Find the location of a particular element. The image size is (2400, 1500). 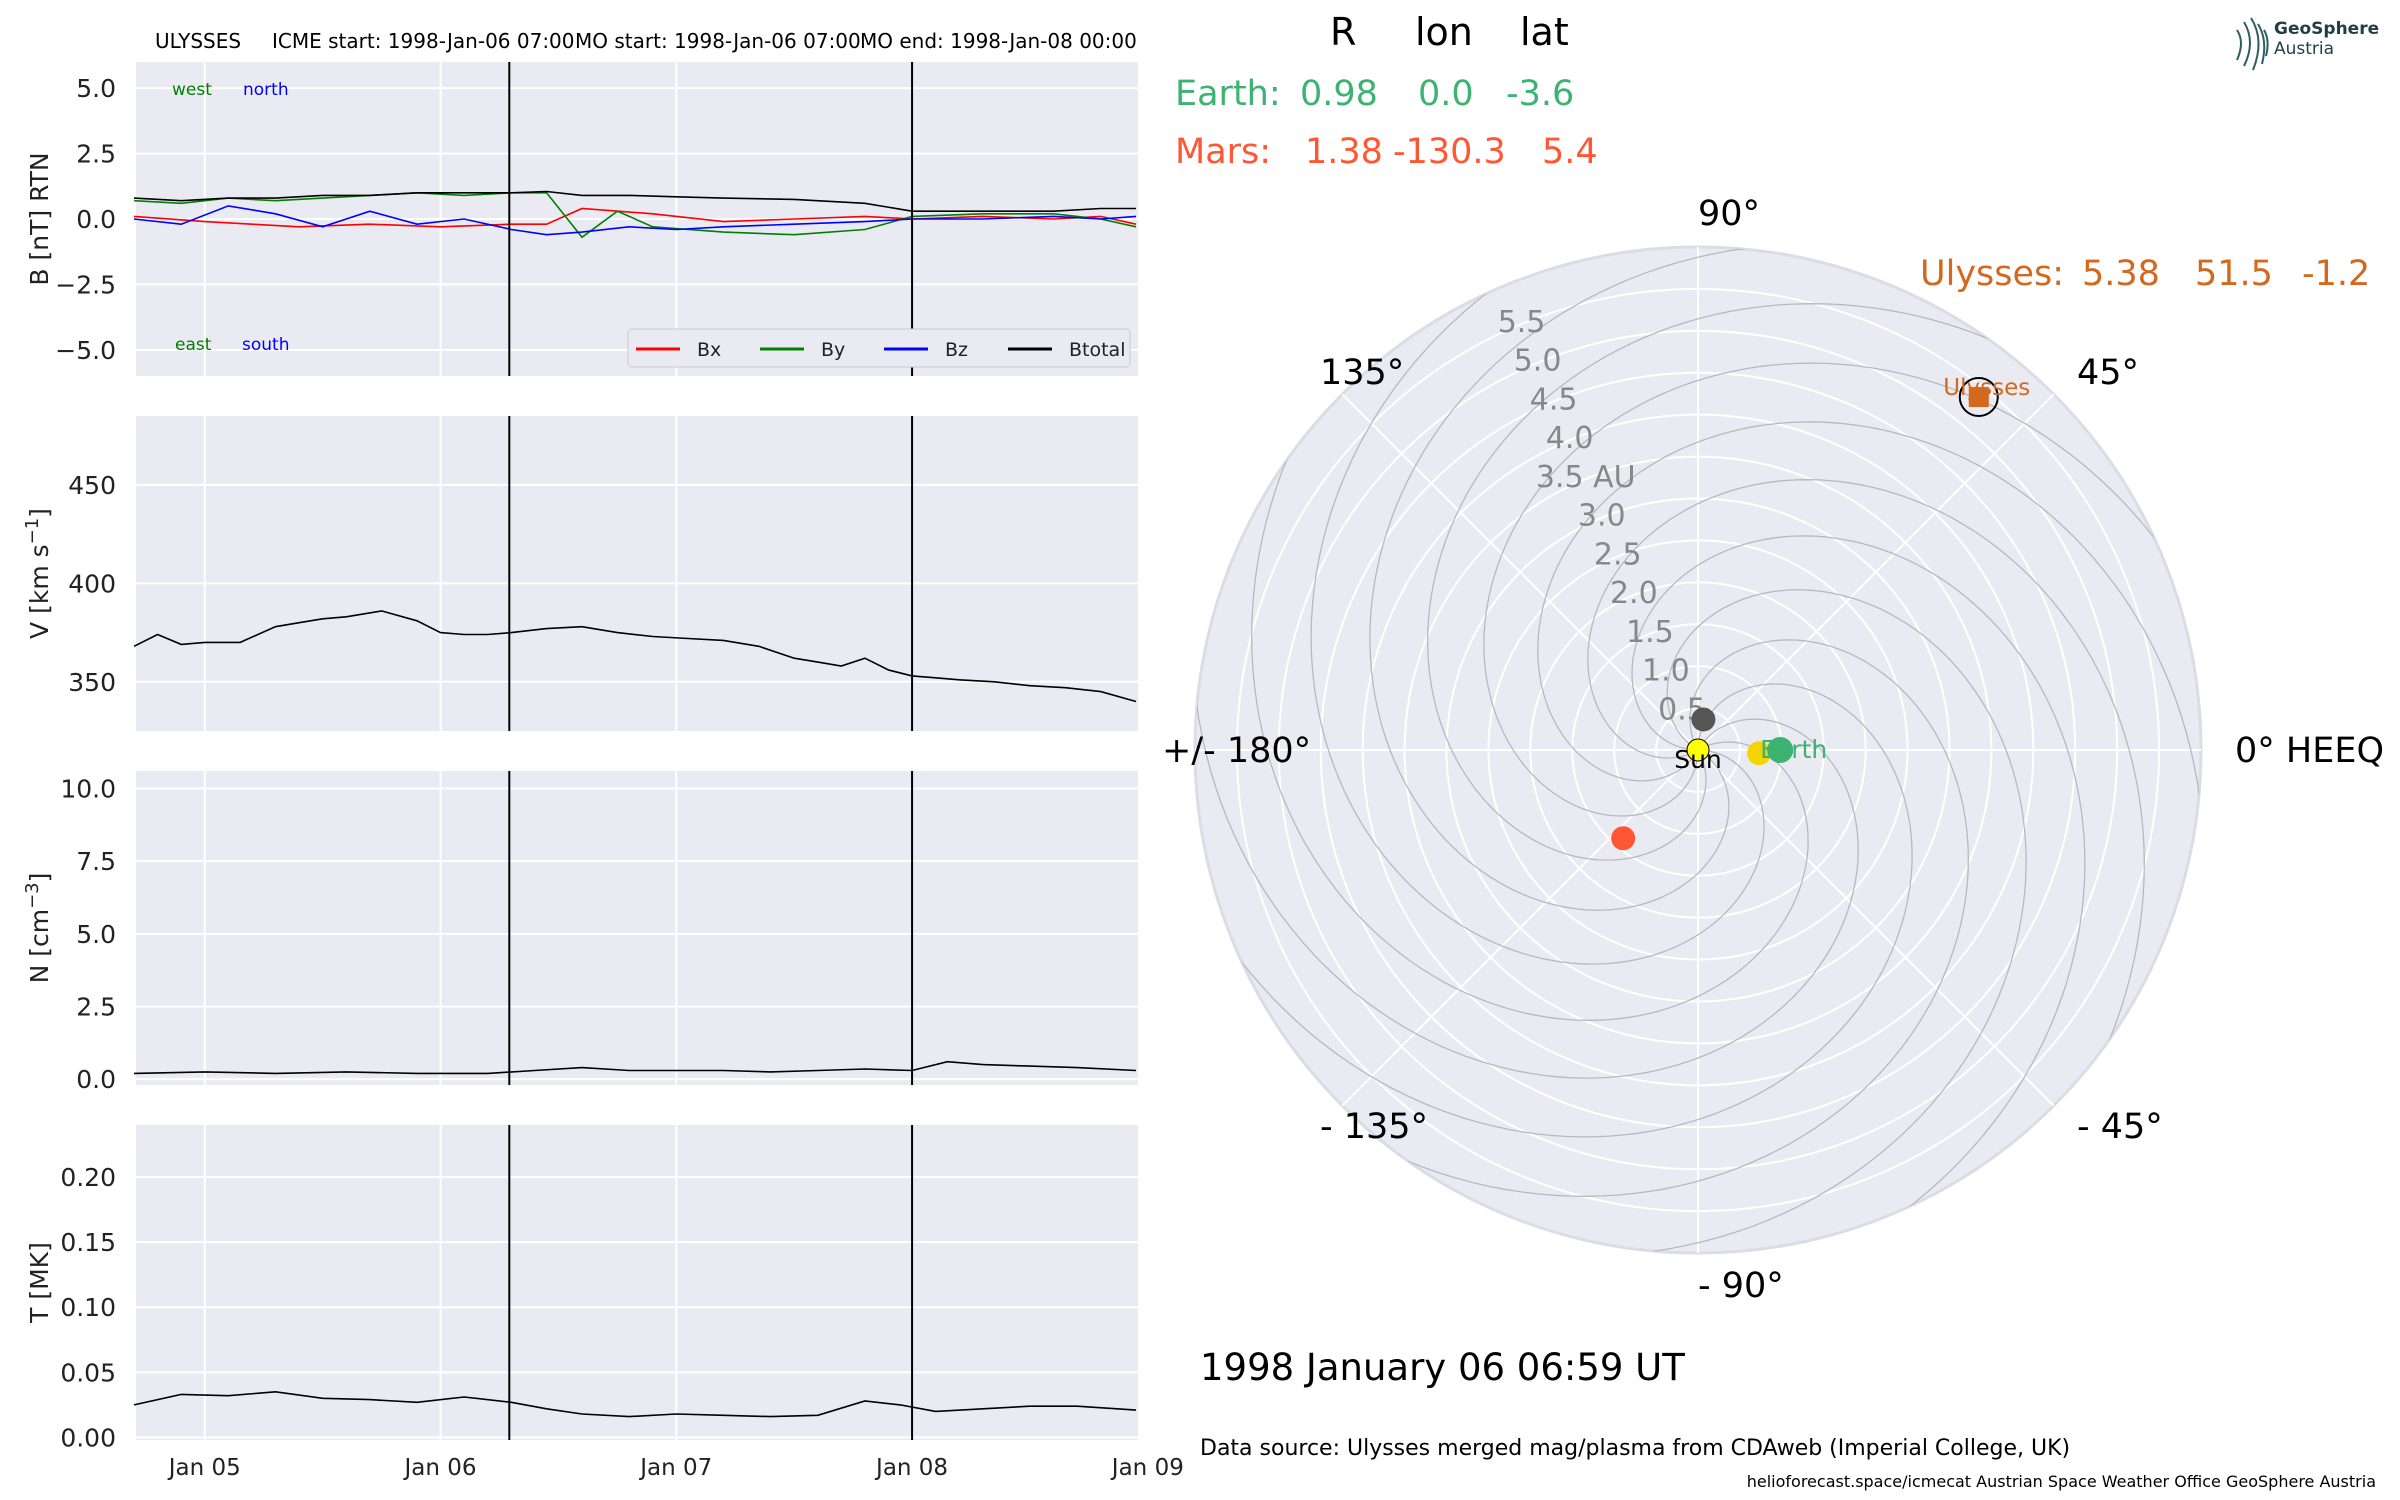

panel-2: 10.0 7.5 5.0 2.5 0.0 N [cm−3] is located at coordinates (585, 932).